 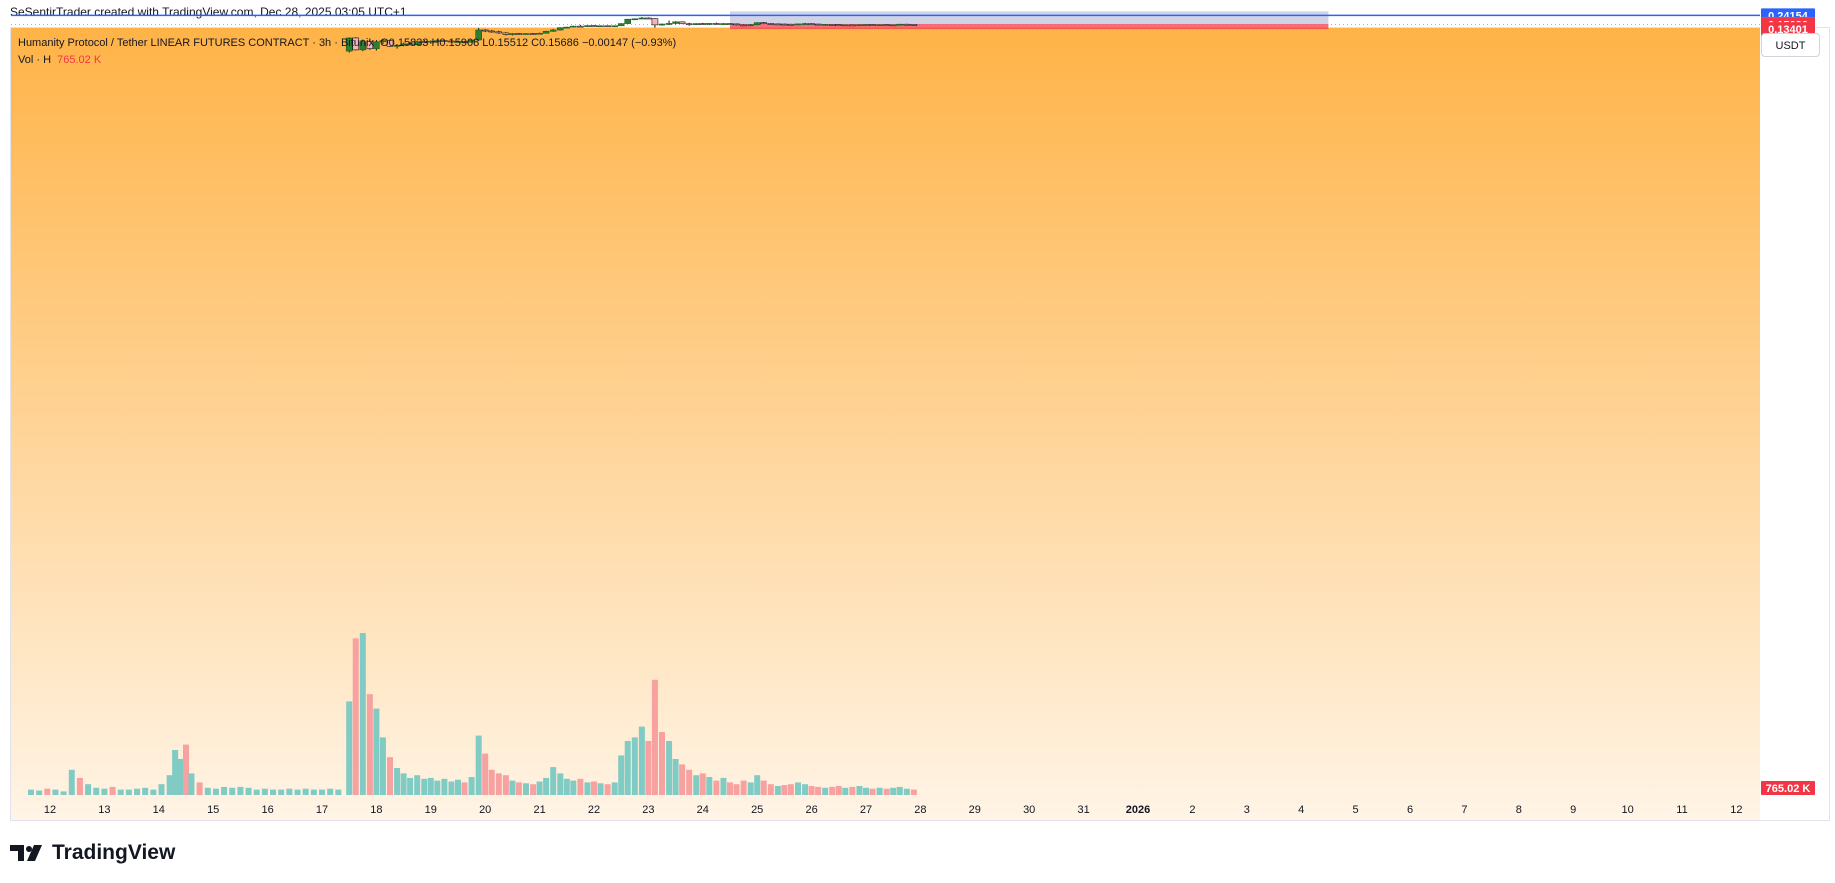 What do you see at coordinates (631, 35) in the screenshot?
I see `candlestick-series` at bounding box center [631, 35].